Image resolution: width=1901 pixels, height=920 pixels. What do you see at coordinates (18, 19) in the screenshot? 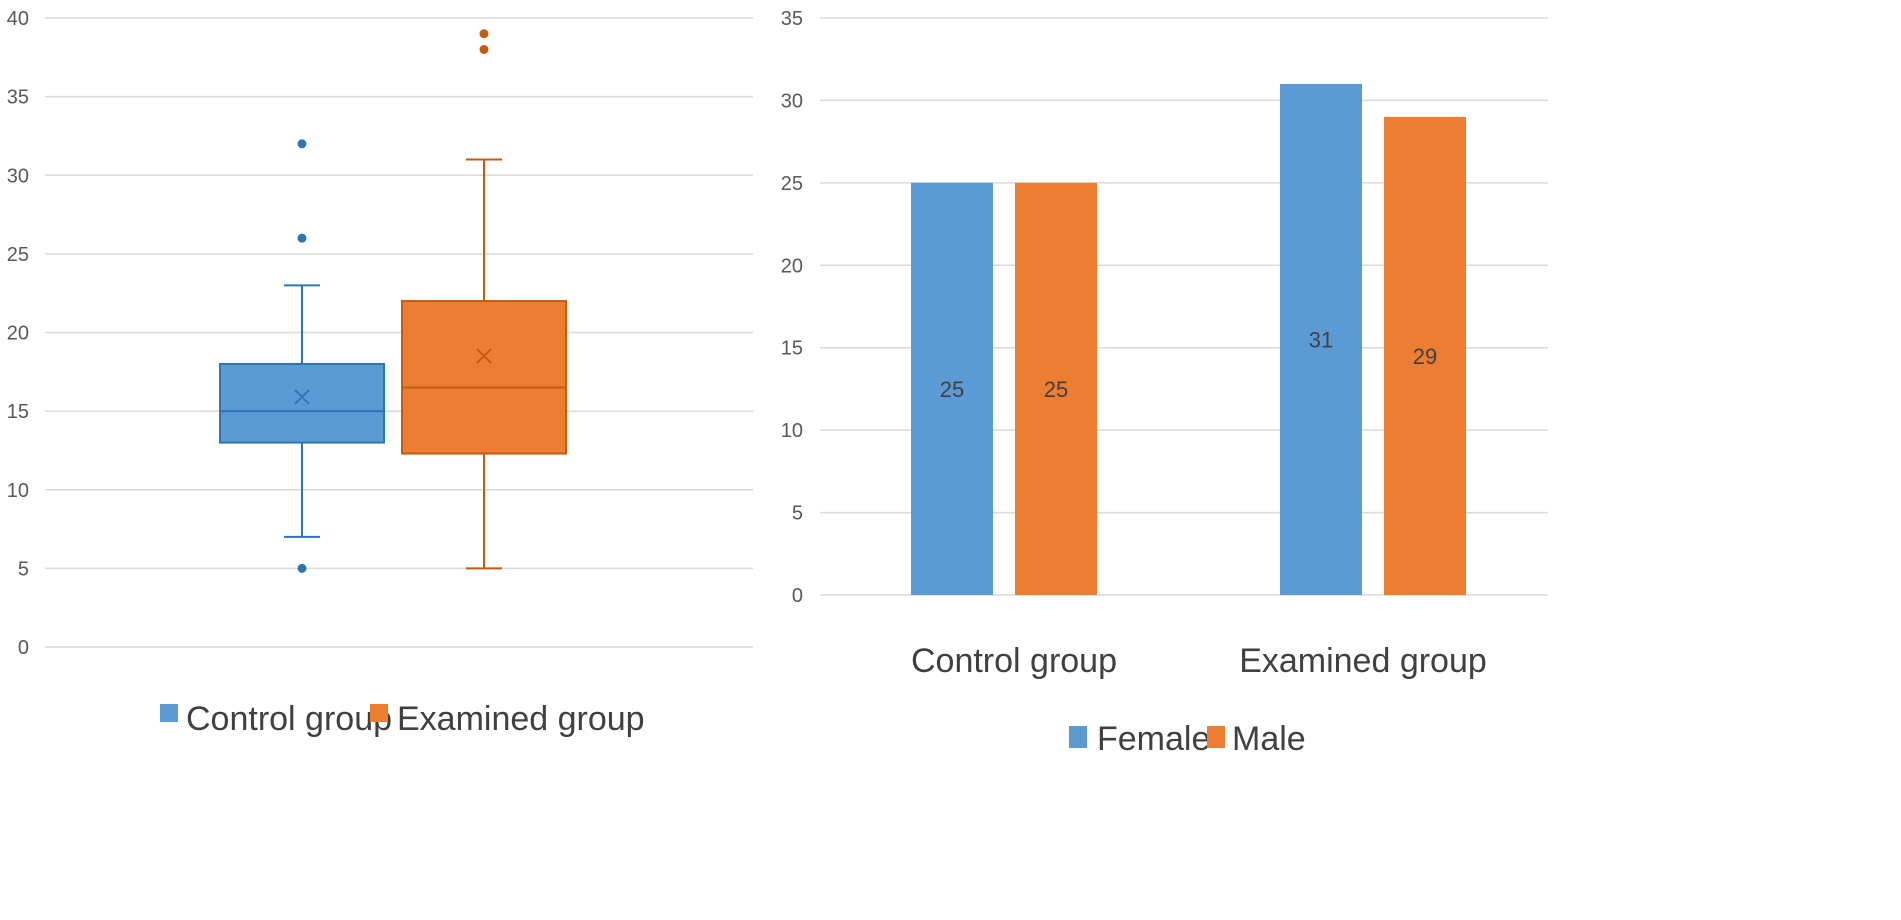
I see `y-tick-label: 40` at bounding box center [18, 19].